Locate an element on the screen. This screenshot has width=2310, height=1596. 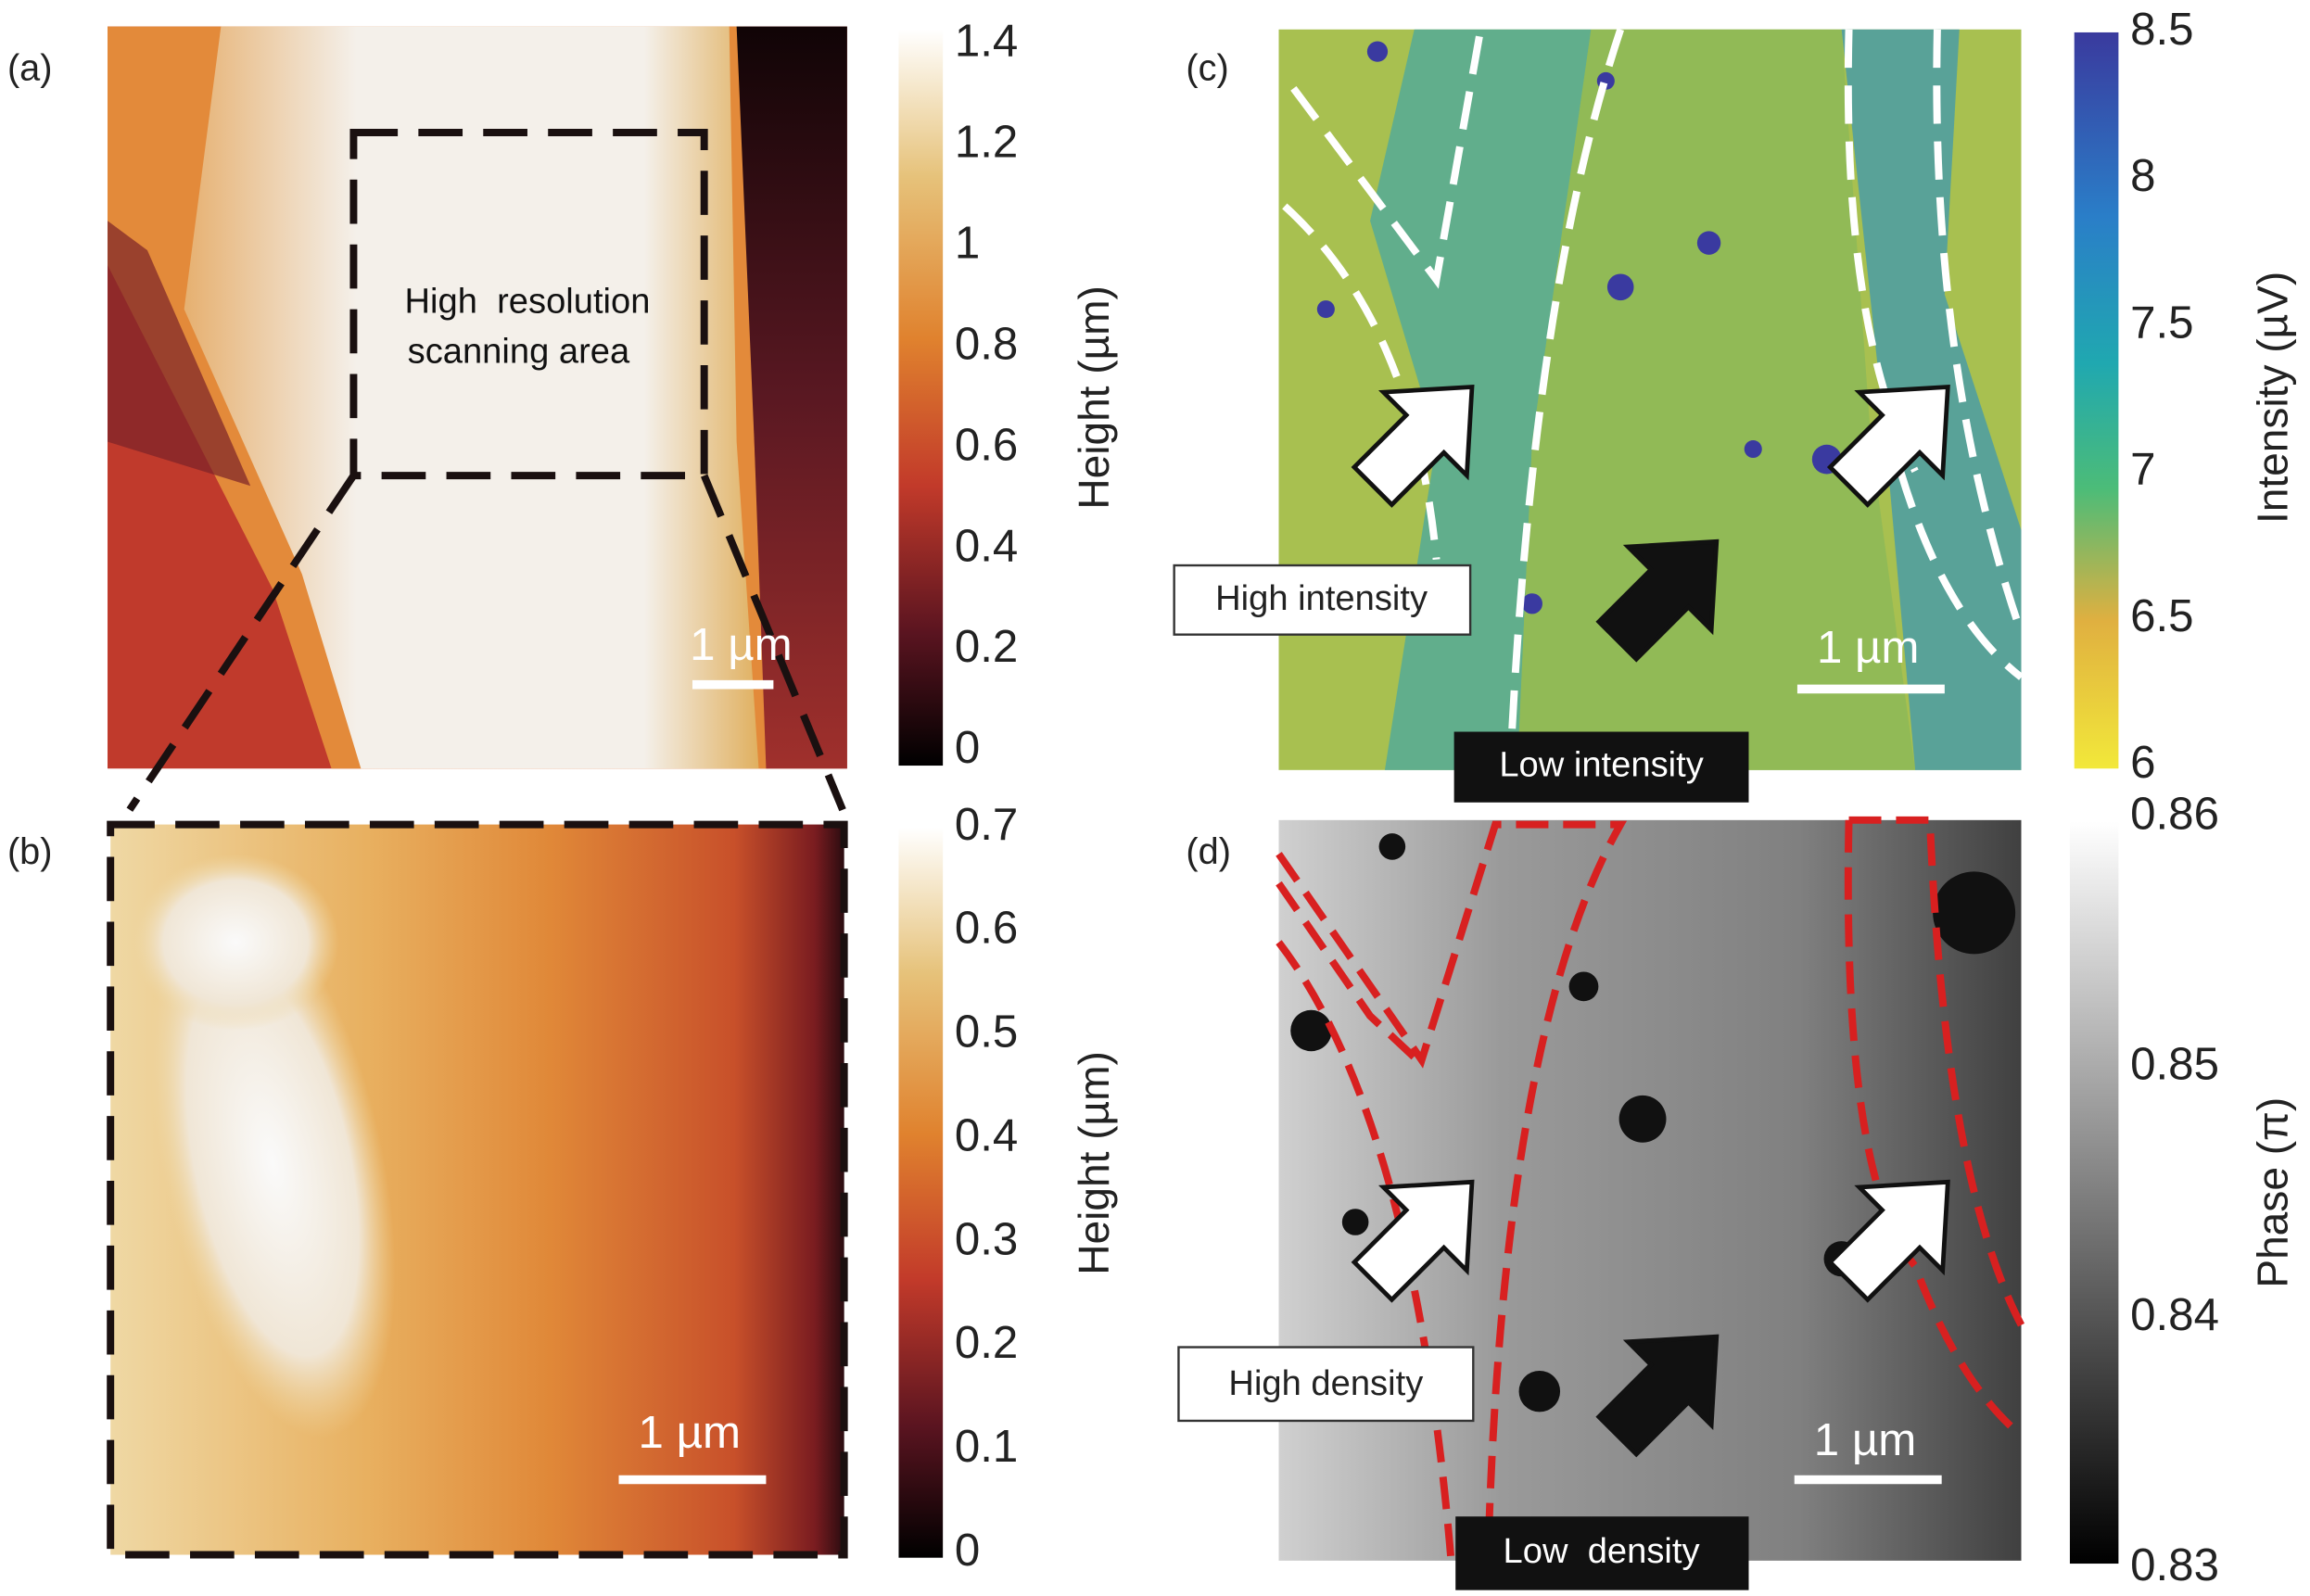
panel-b-image is located at coordinates (477, 1189).